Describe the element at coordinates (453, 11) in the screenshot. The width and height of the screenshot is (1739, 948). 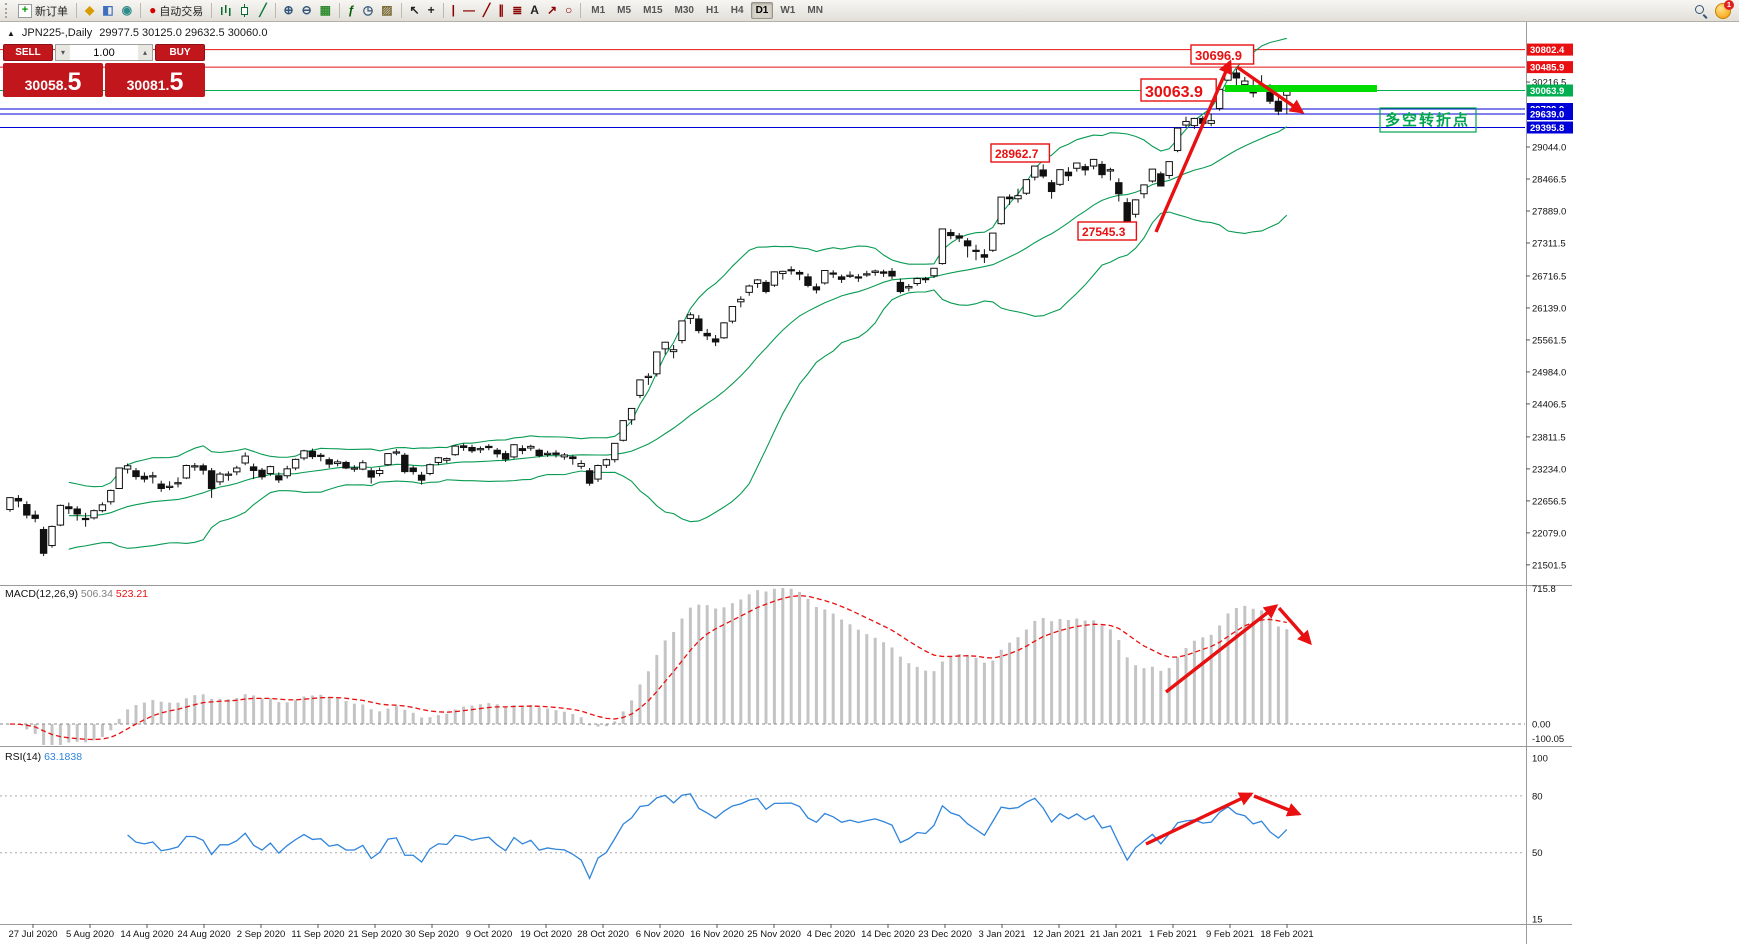
I see `vertical-line-button: |` at that location.